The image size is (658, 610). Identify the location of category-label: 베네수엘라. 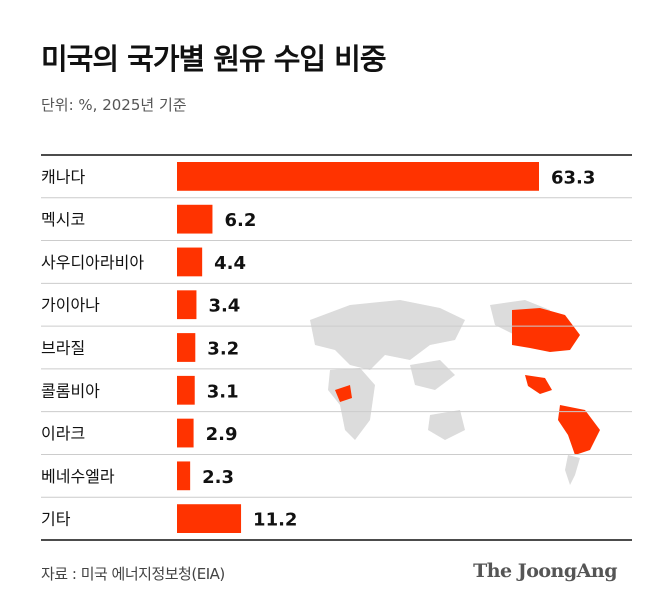
(78, 476).